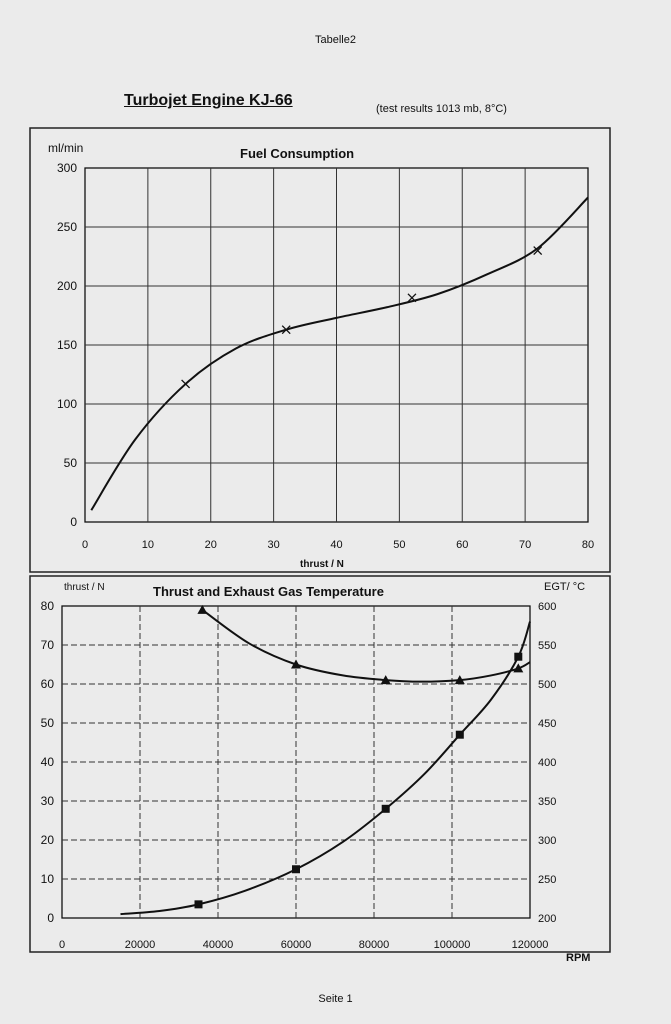 This screenshot has width=671, height=1024. I want to click on series-line-egt-trend, so click(366, 646).